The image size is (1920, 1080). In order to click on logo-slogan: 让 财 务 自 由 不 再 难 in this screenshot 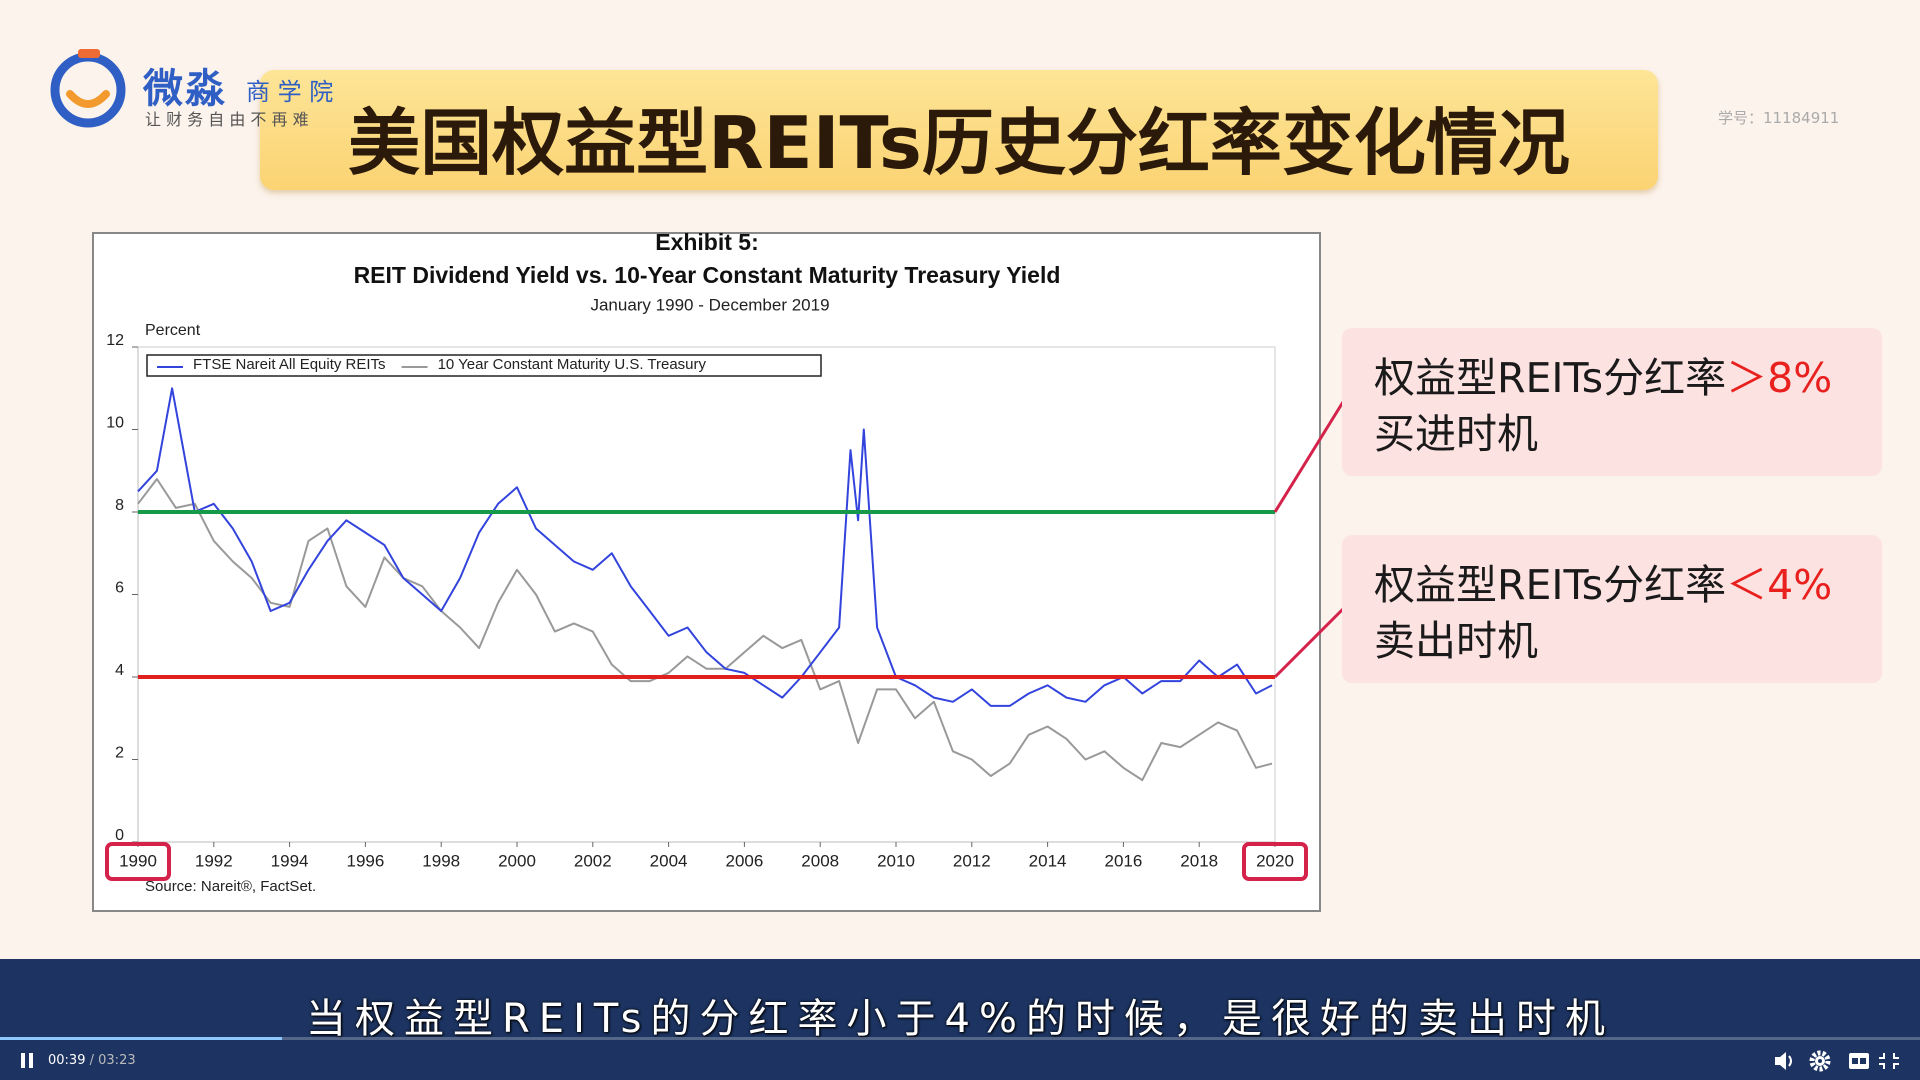, I will do `click(227, 119)`.